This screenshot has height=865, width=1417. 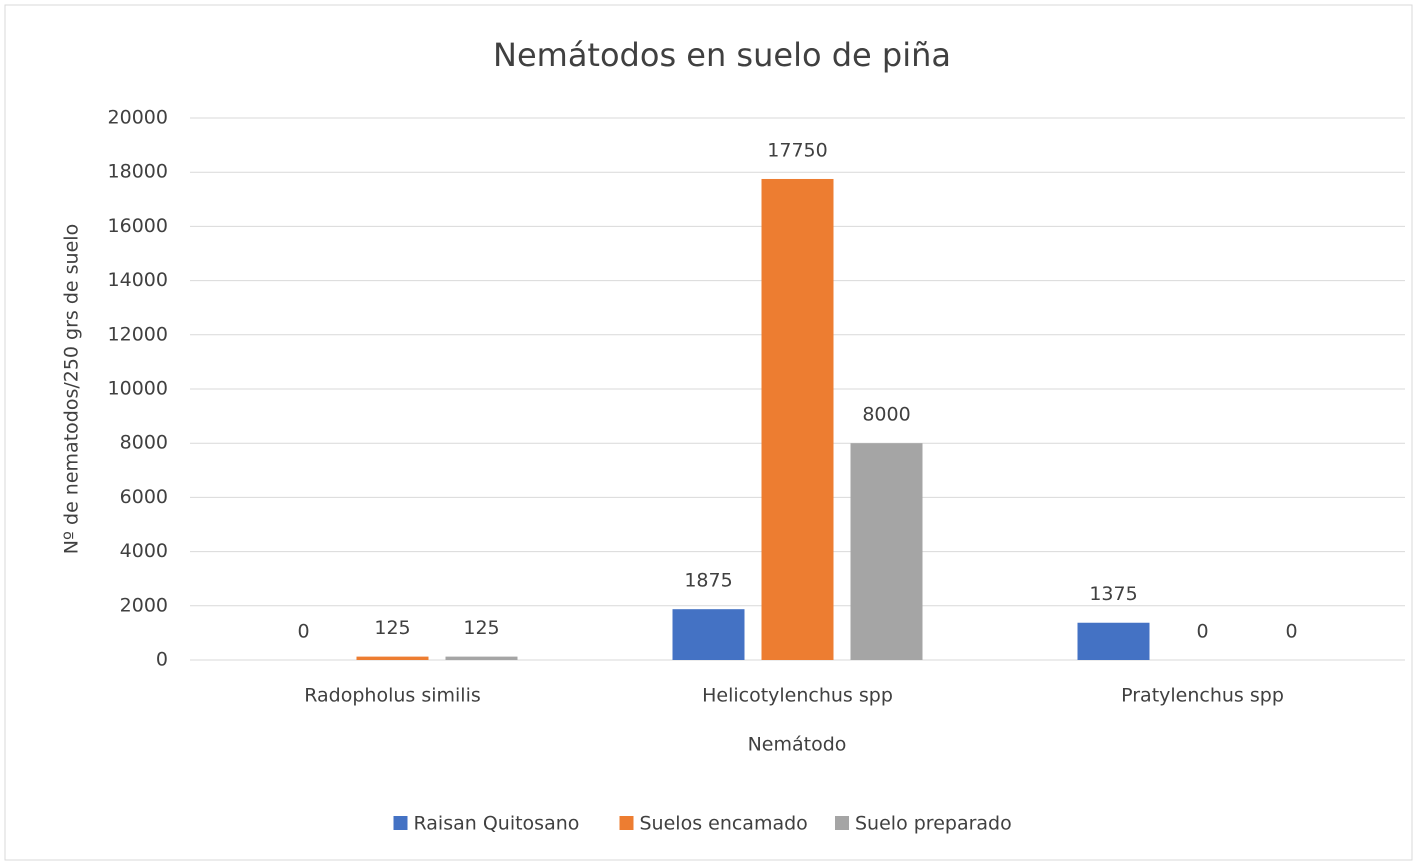 I want to click on legend-label: Raisan Quitosano, so click(x=497, y=824).